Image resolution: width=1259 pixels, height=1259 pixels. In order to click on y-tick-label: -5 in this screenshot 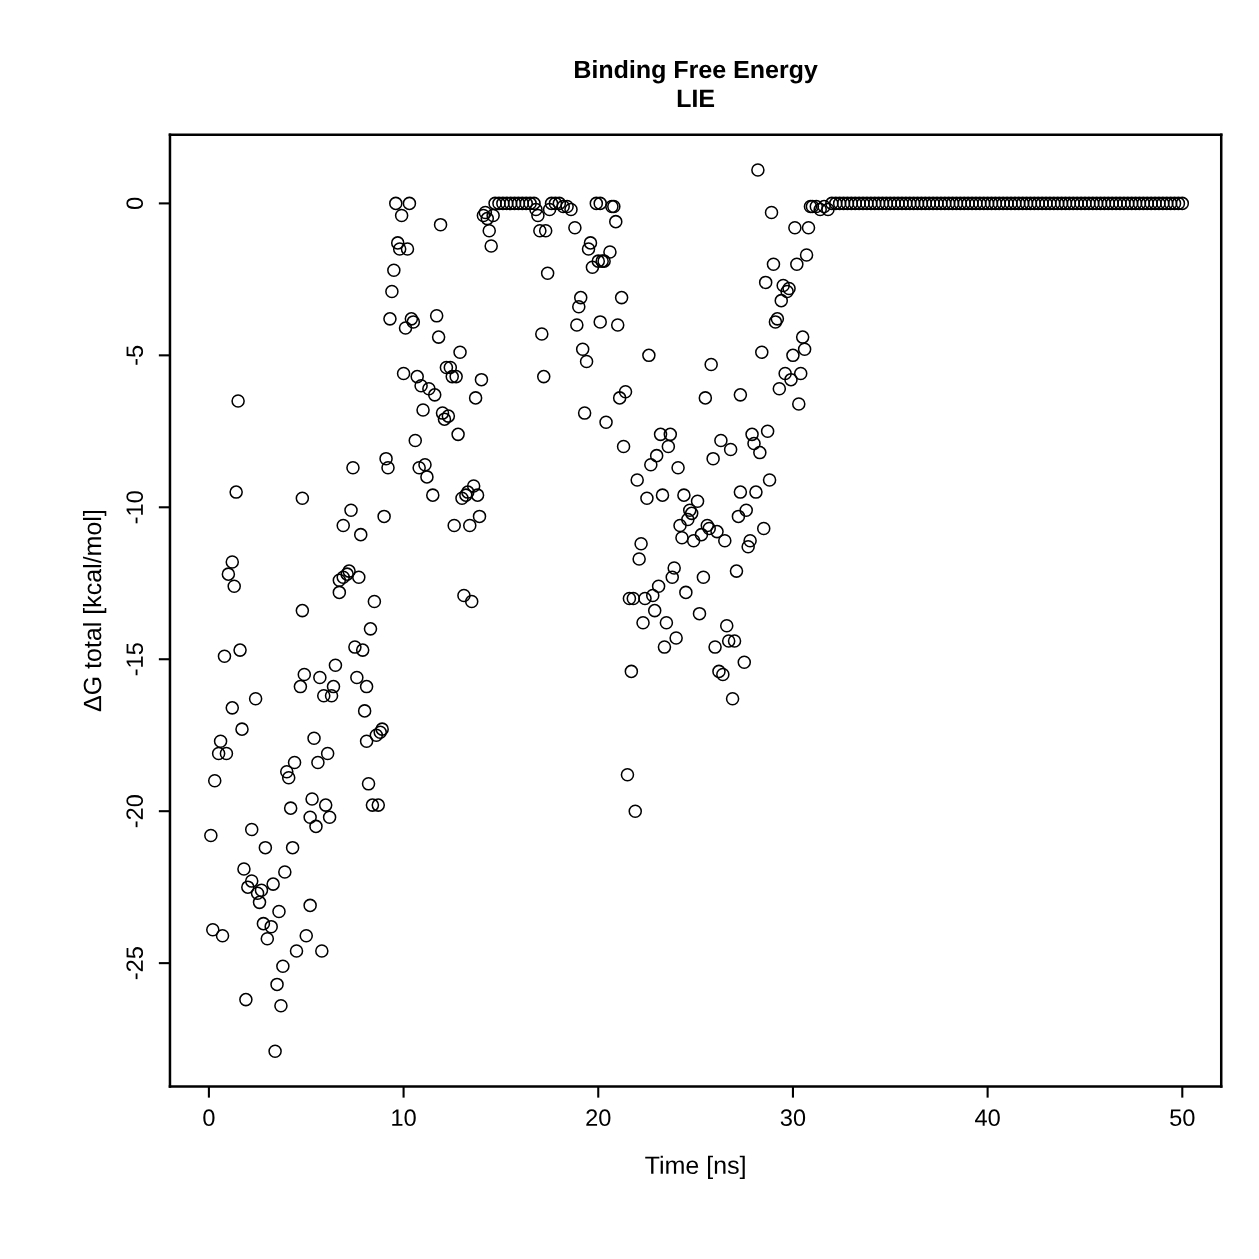, I will do `click(135, 355)`.